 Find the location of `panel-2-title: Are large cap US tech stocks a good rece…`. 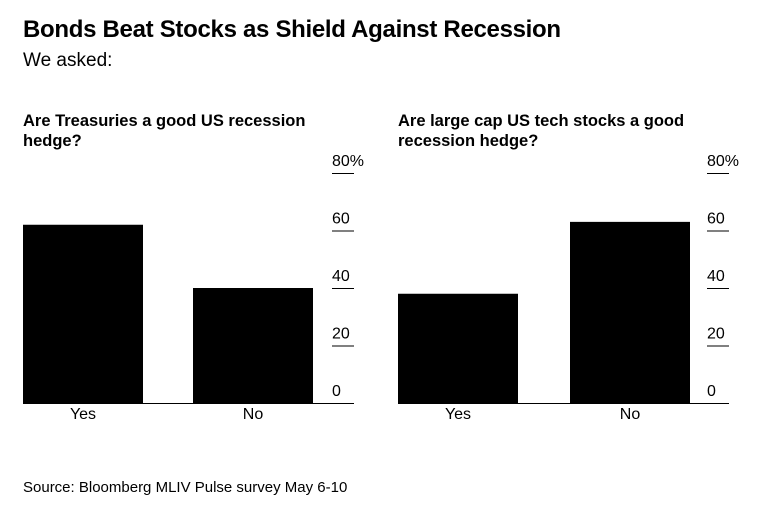

panel-2-title: Are large cap US tech stocks a good rece… is located at coordinates (541, 131).